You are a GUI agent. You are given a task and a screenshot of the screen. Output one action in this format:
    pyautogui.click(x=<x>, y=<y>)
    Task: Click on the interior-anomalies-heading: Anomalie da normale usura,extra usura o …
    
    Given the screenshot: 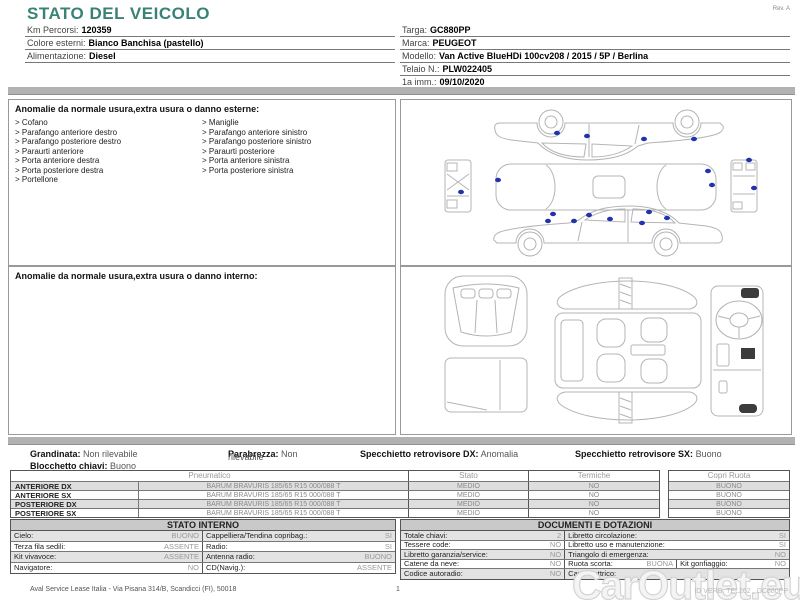 What is the action you would take?
    pyautogui.click(x=136, y=276)
    